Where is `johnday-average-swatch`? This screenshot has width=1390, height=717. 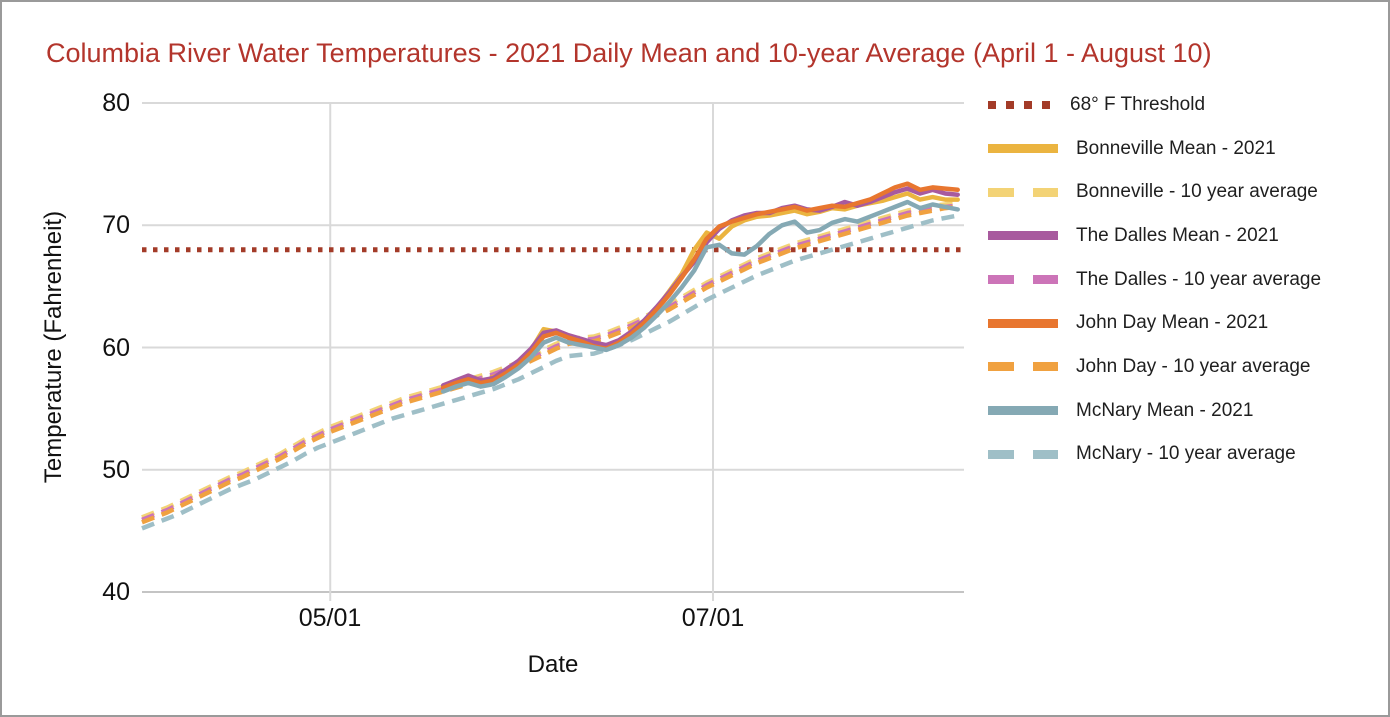 johnday-average-swatch is located at coordinates (1023, 367).